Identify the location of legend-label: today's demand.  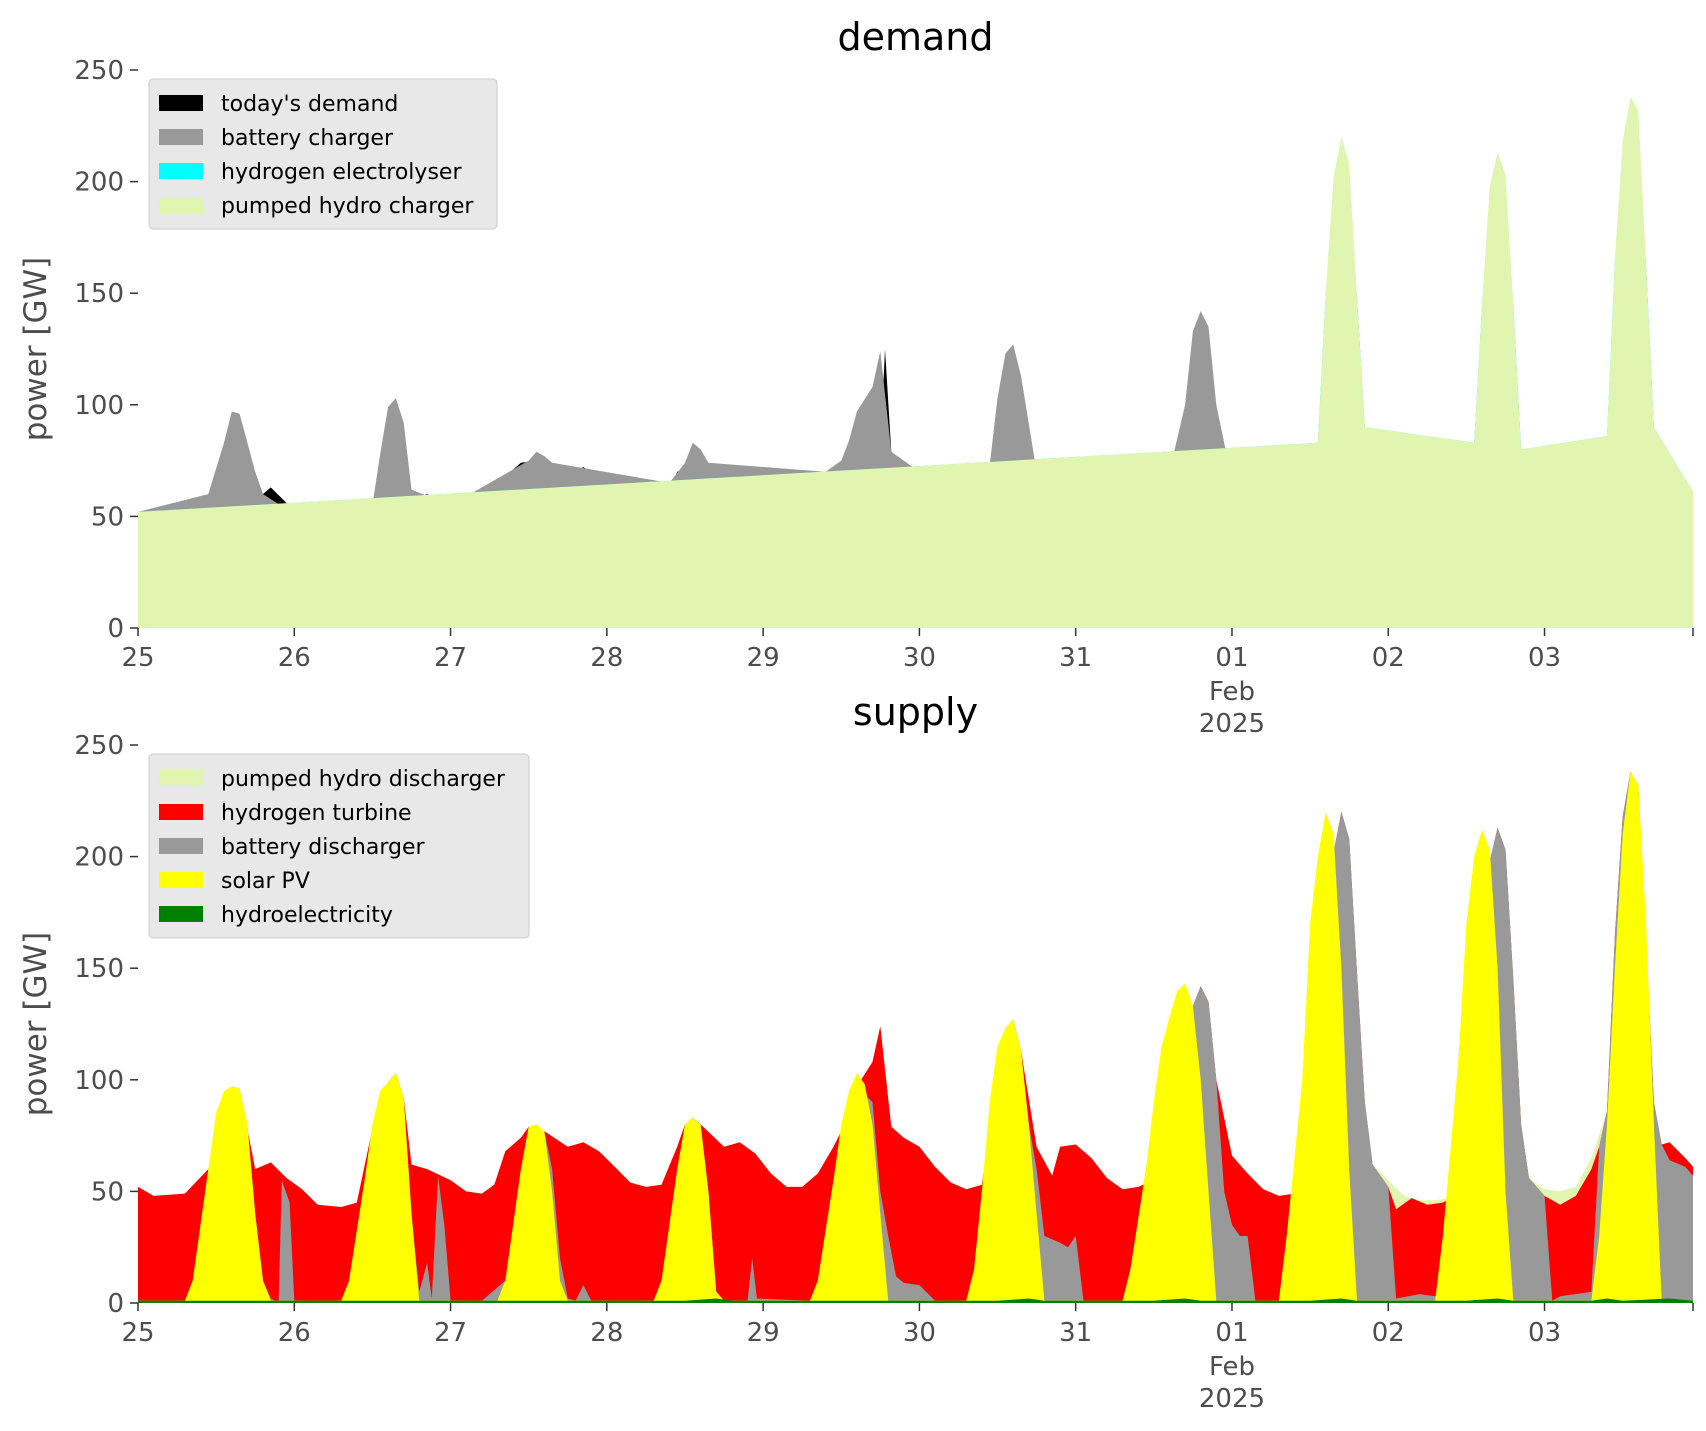
(309, 104).